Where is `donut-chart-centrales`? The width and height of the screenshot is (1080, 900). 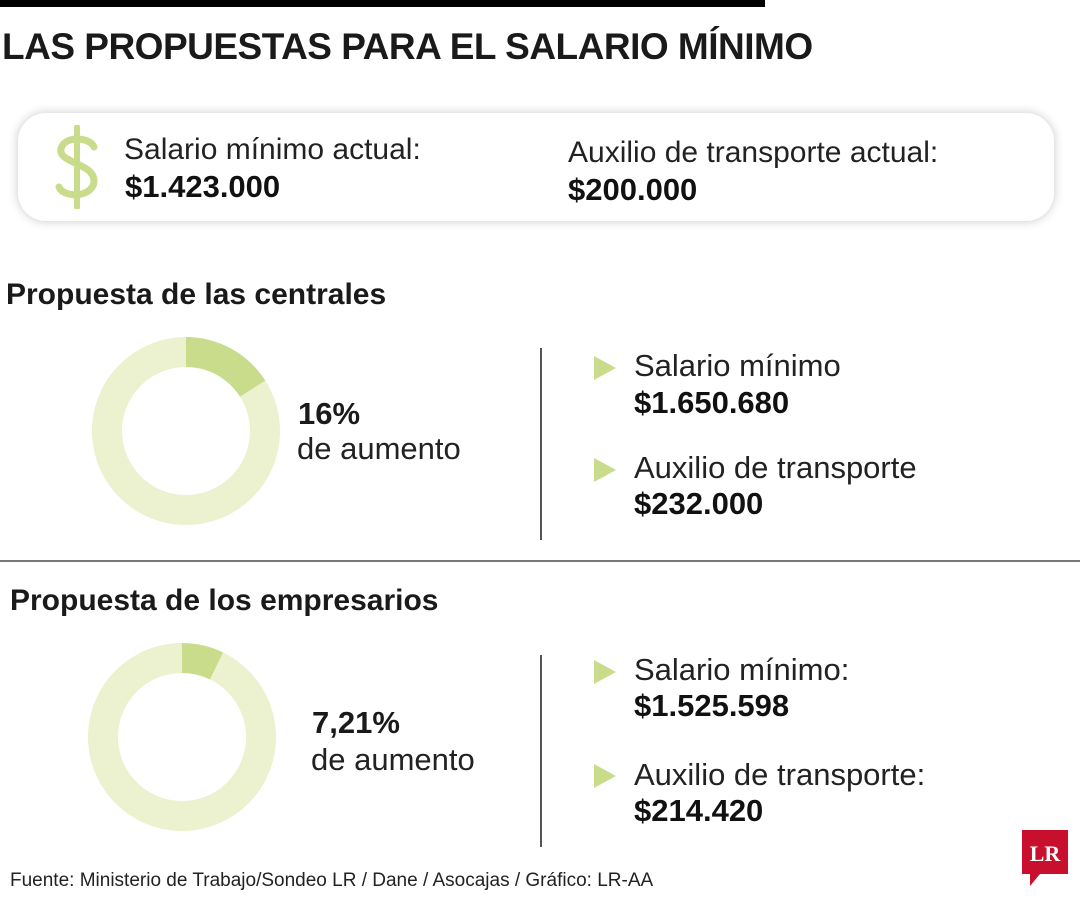 donut-chart-centrales is located at coordinates (185, 431).